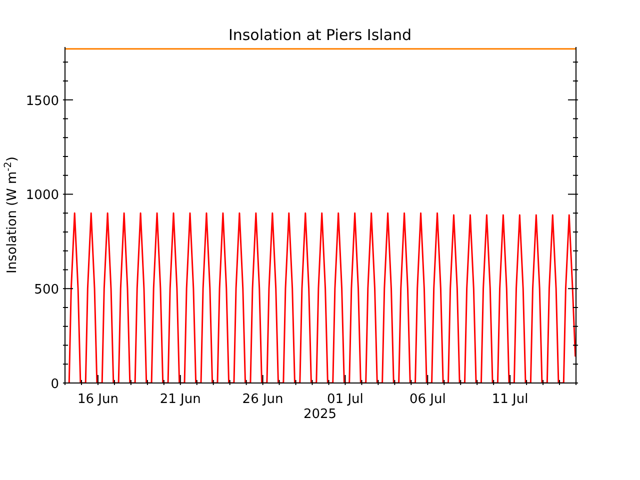 This screenshot has width=640, height=480. What do you see at coordinates (345, 399) in the screenshot?
I see `x-tick-label: 01 Jul` at bounding box center [345, 399].